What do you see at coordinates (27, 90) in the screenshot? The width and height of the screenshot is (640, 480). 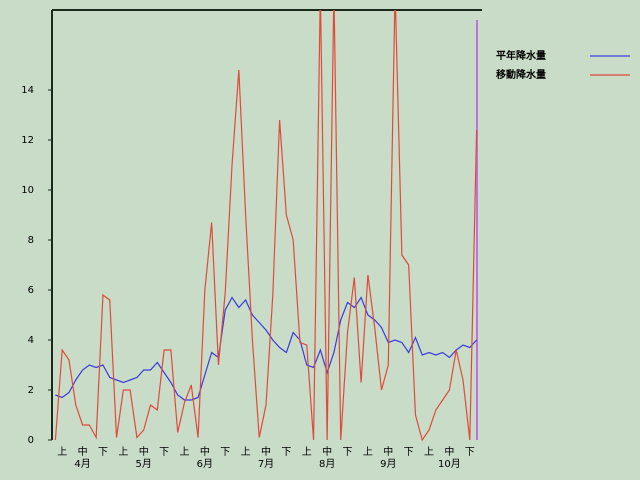 I see `y-tick-label: 14` at bounding box center [27, 90].